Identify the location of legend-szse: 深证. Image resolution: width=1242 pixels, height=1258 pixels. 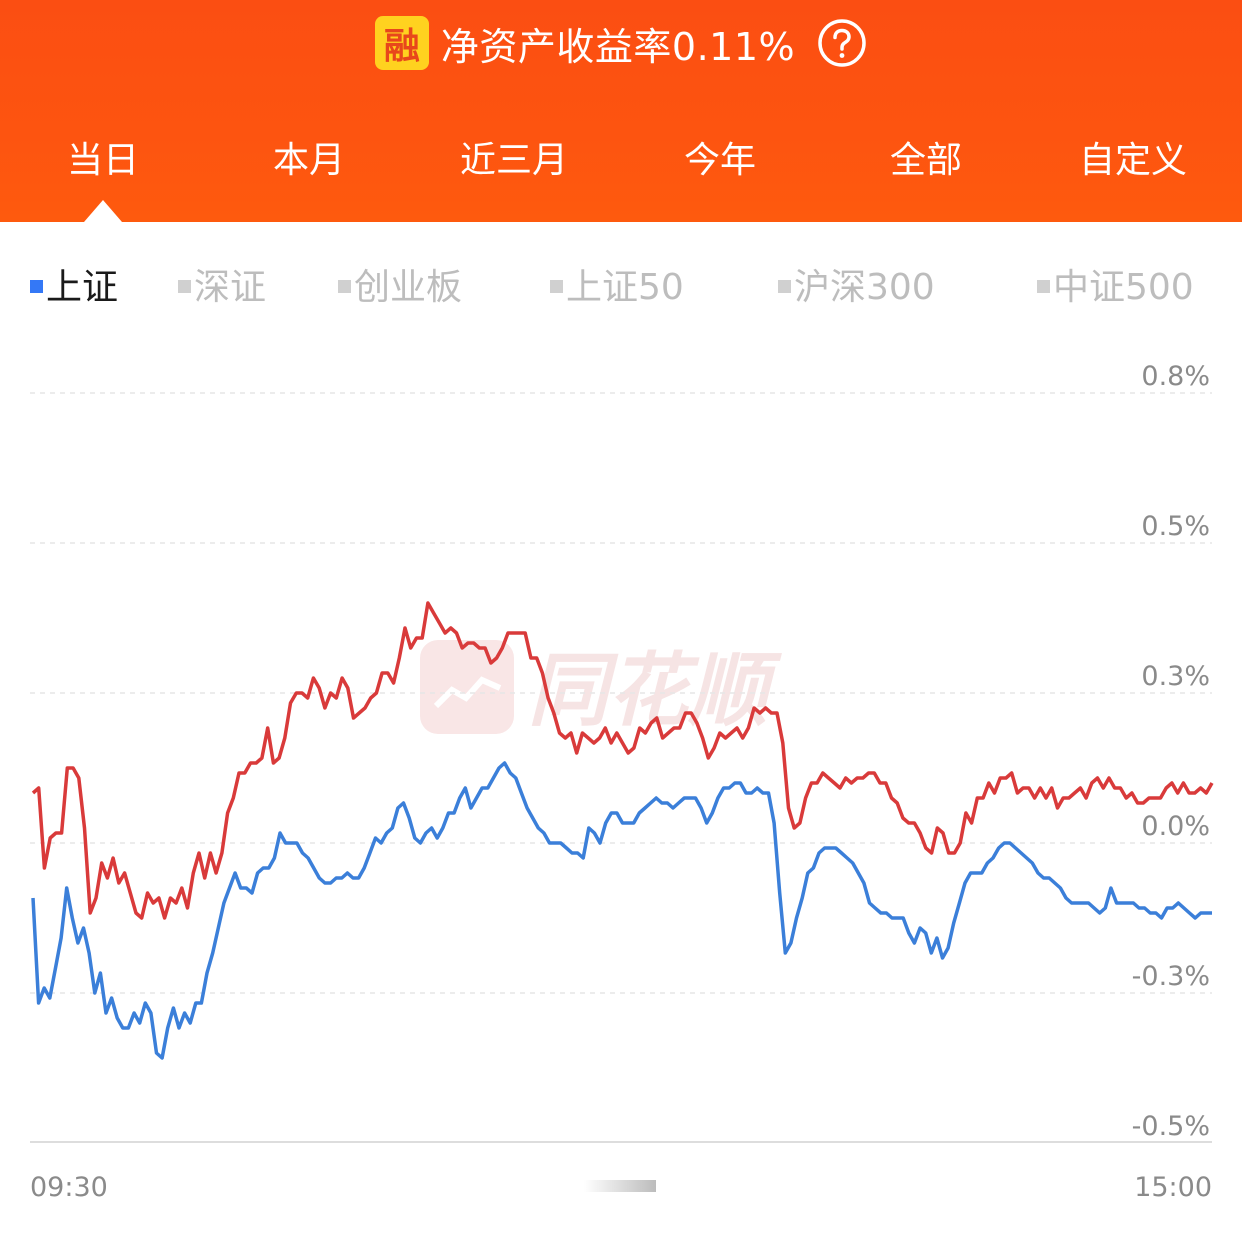
(222, 288).